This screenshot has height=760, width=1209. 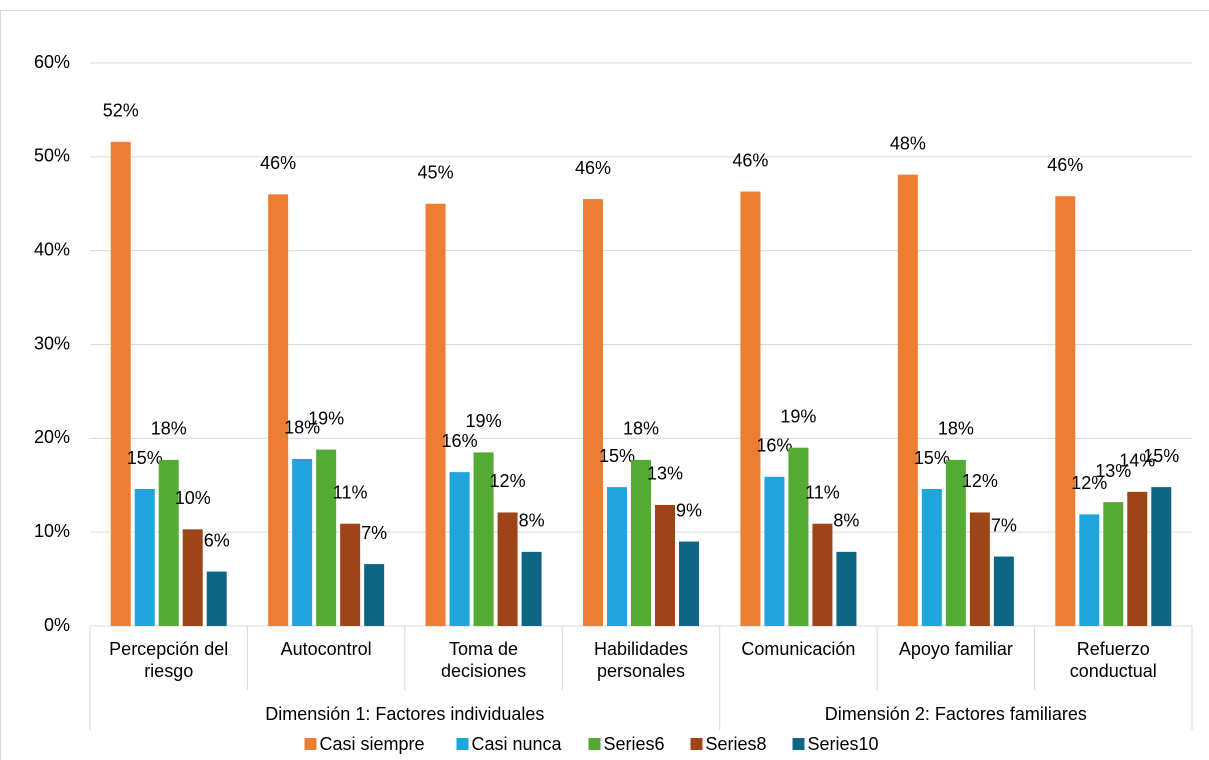 I want to click on x-tick-label: Comunicación, so click(x=798, y=649).